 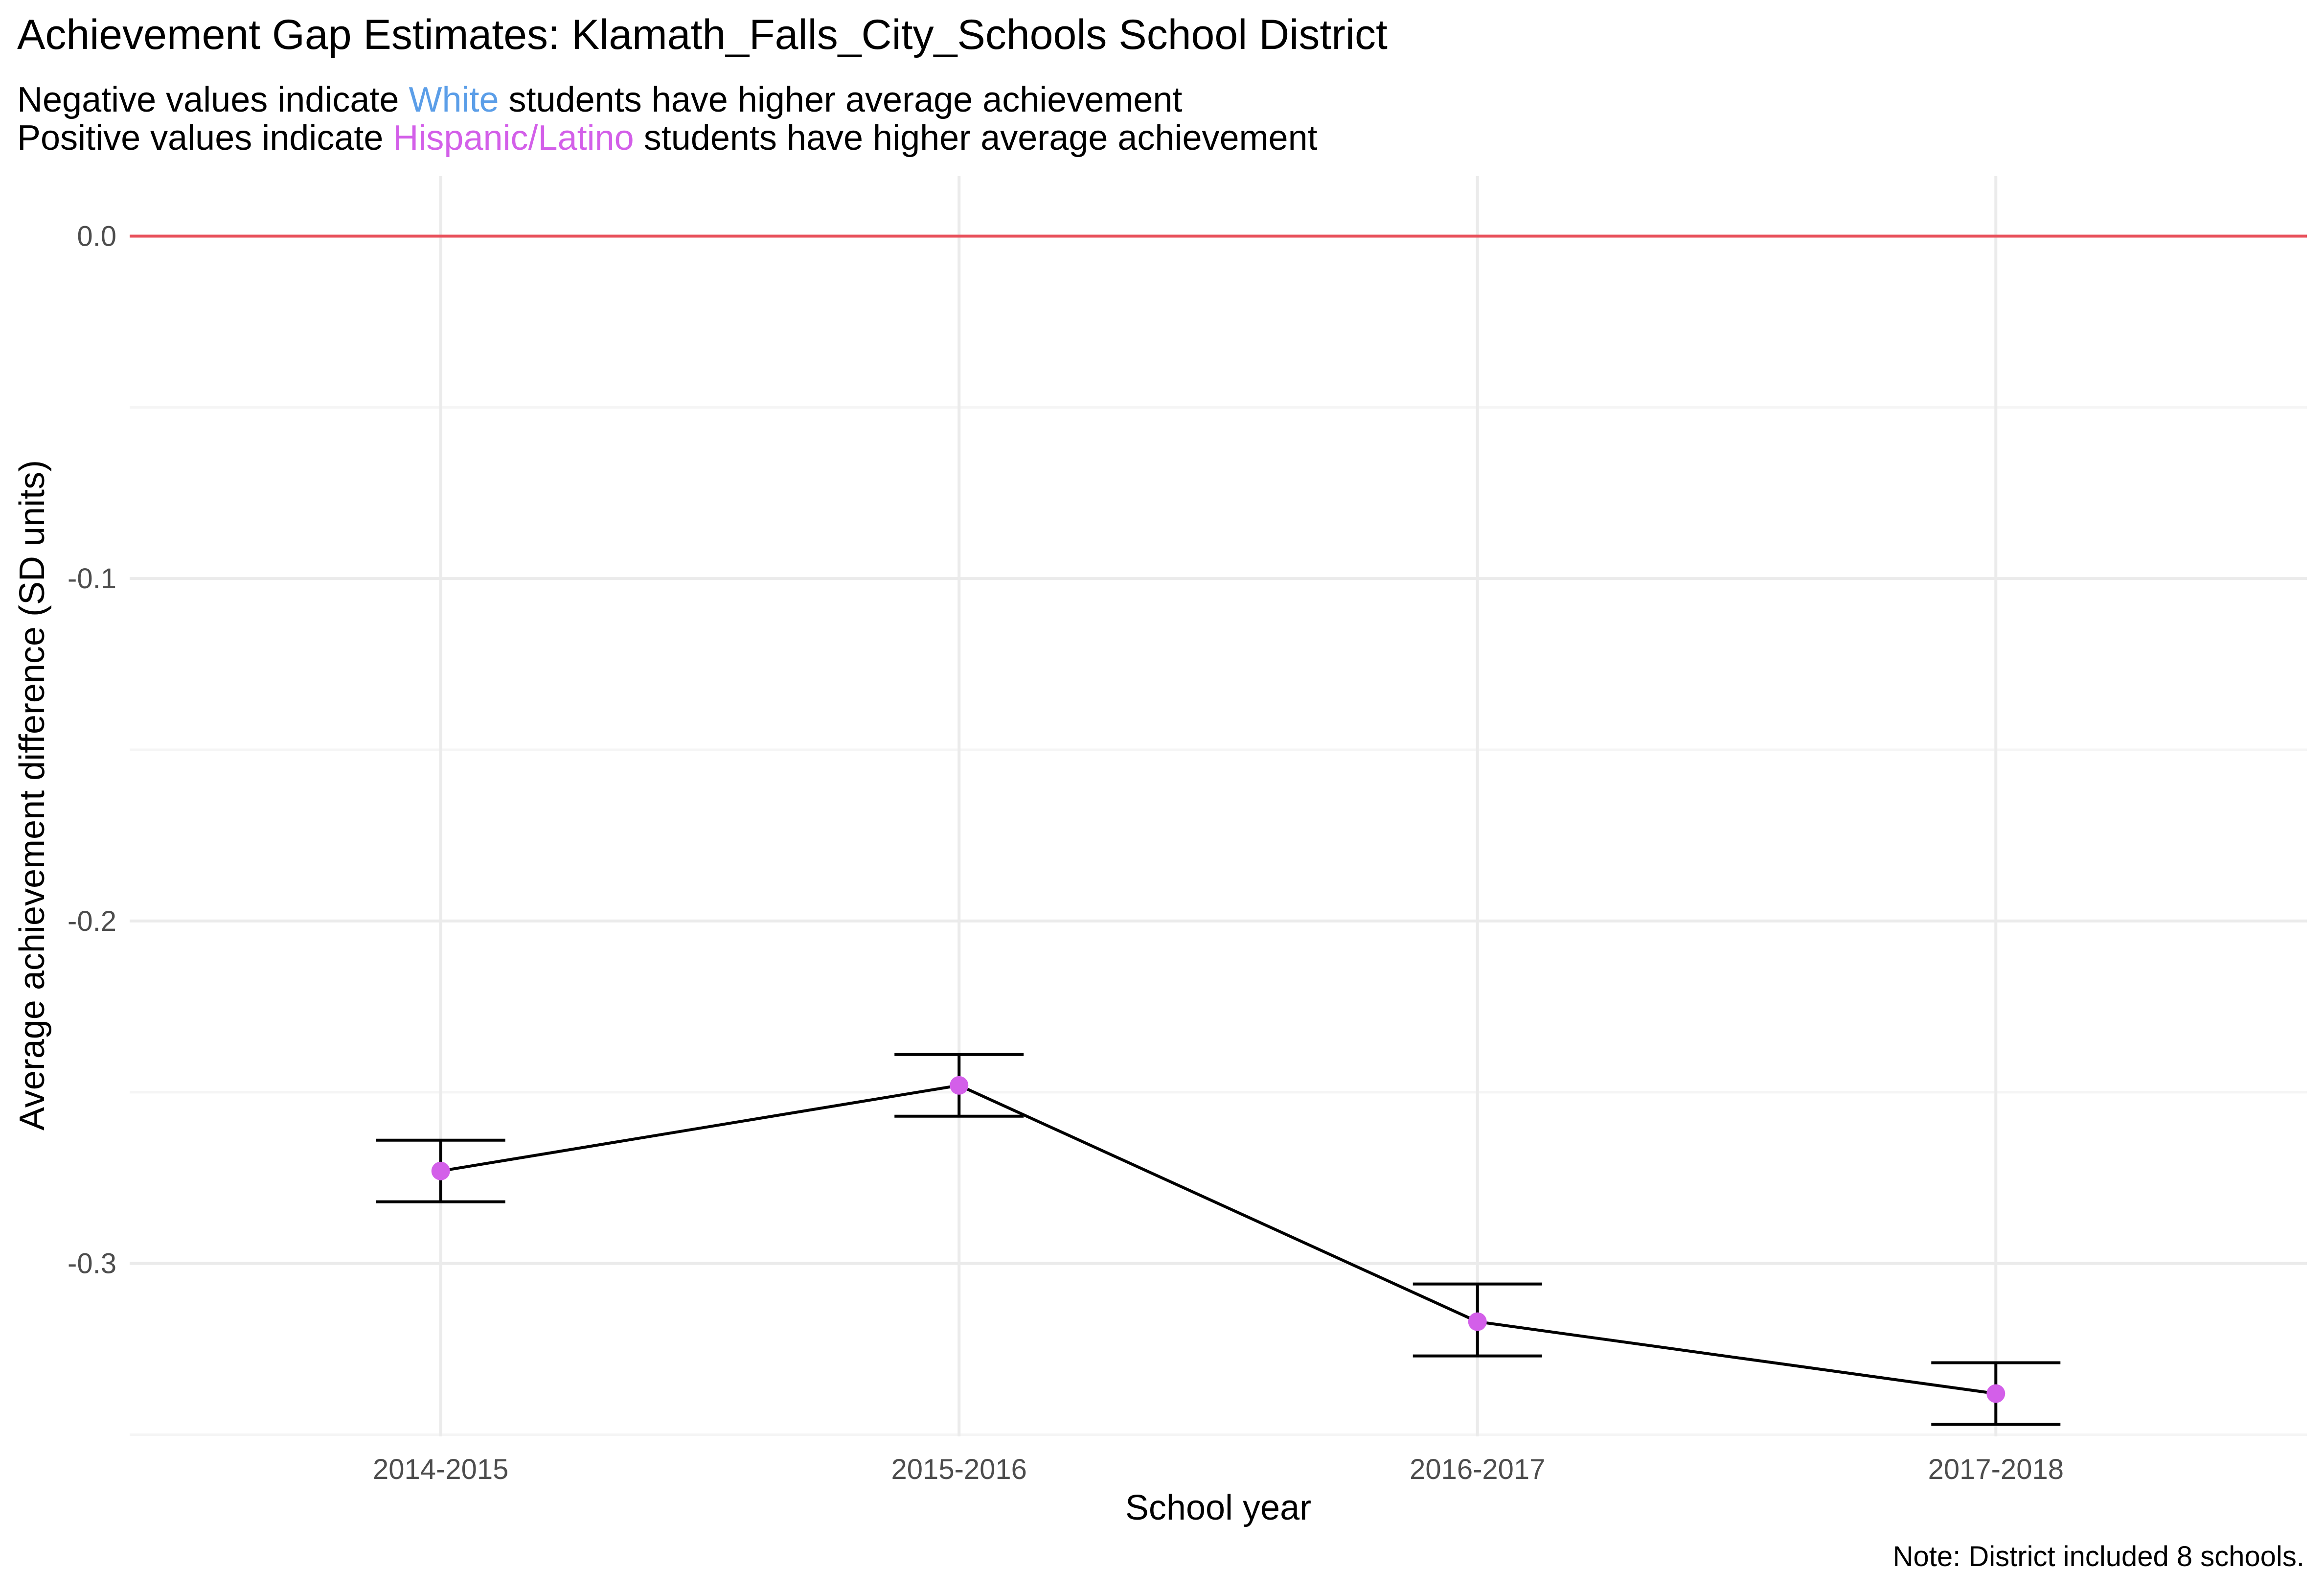 What do you see at coordinates (1996, 1469) in the screenshot?
I see `x-tick-label: 2017-2018` at bounding box center [1996, 1469].